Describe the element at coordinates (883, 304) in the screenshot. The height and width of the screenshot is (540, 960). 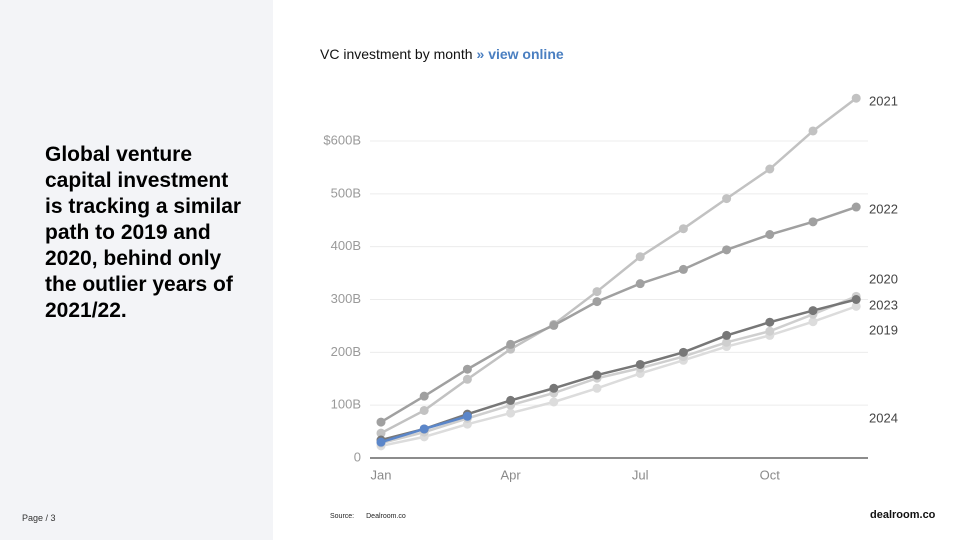
I see `series-label: 2023` at that location.